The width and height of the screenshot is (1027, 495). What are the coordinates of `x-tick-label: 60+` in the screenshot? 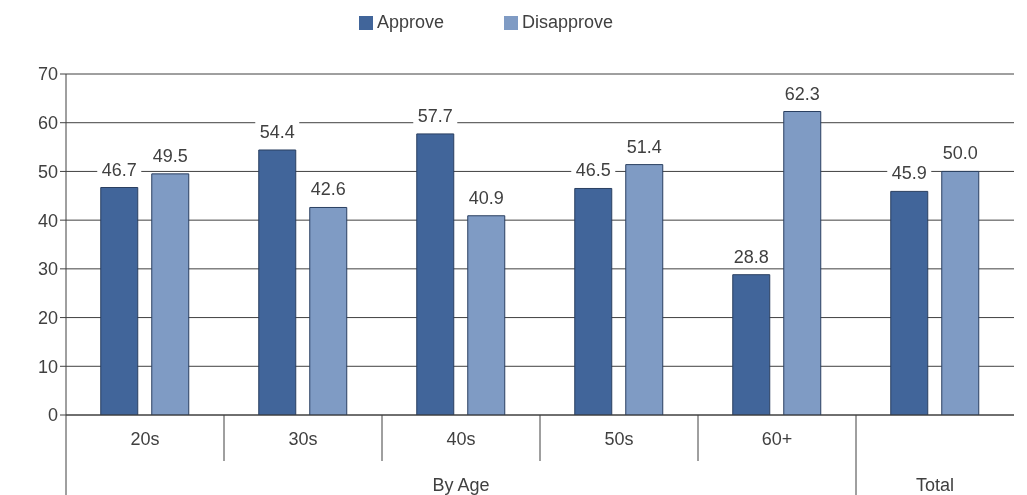 It's located at (777, 439).